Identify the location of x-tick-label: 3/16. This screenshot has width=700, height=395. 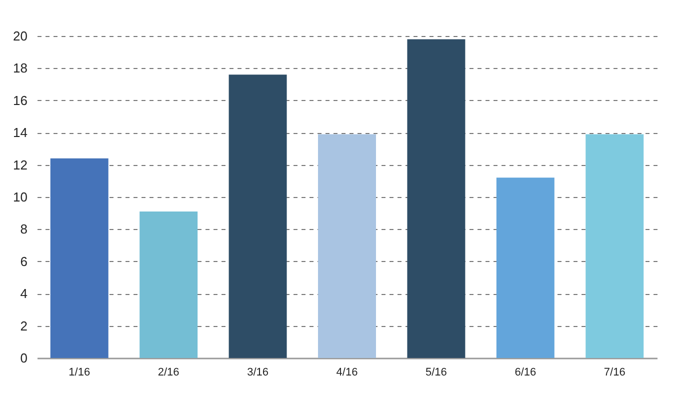
(257, 372).